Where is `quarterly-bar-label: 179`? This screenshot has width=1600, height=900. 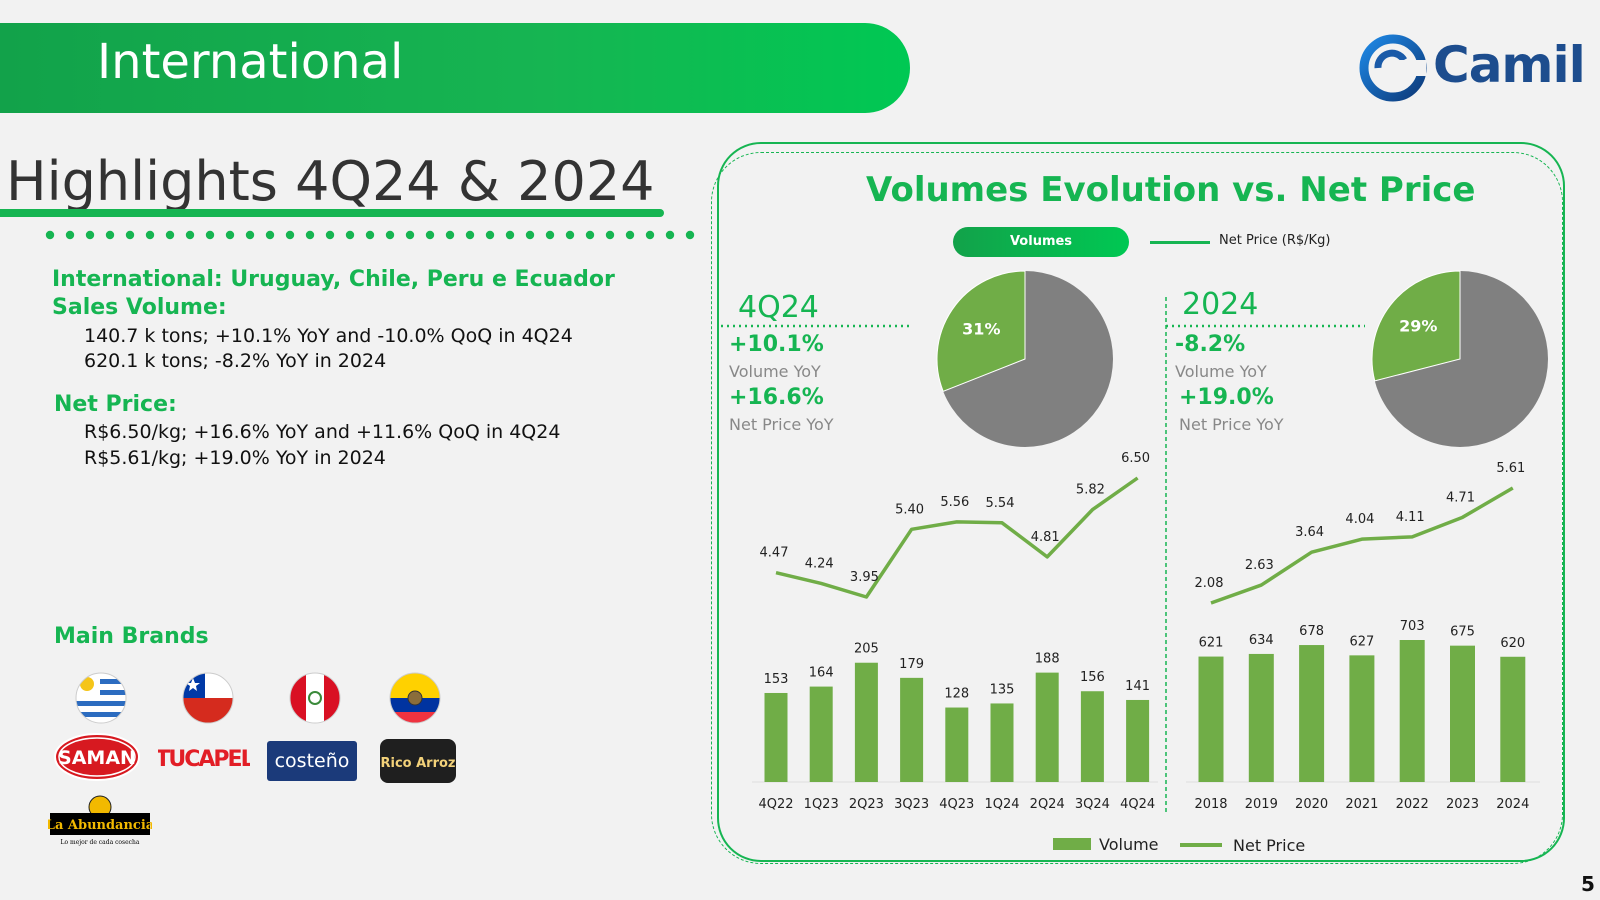 quarterly-bar-label: 179 is located at coordinates (911, 664).